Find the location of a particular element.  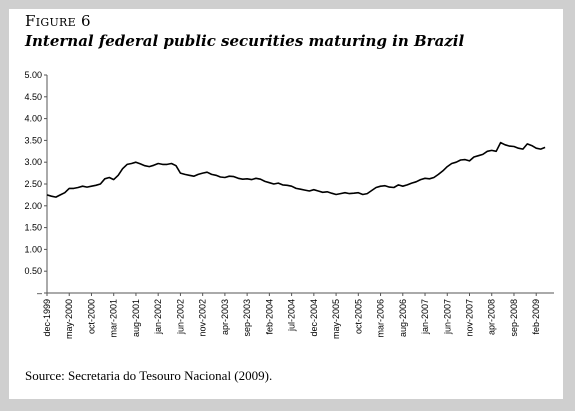

x-tick-label: mar-2006 is located at coordinates (381, 318).